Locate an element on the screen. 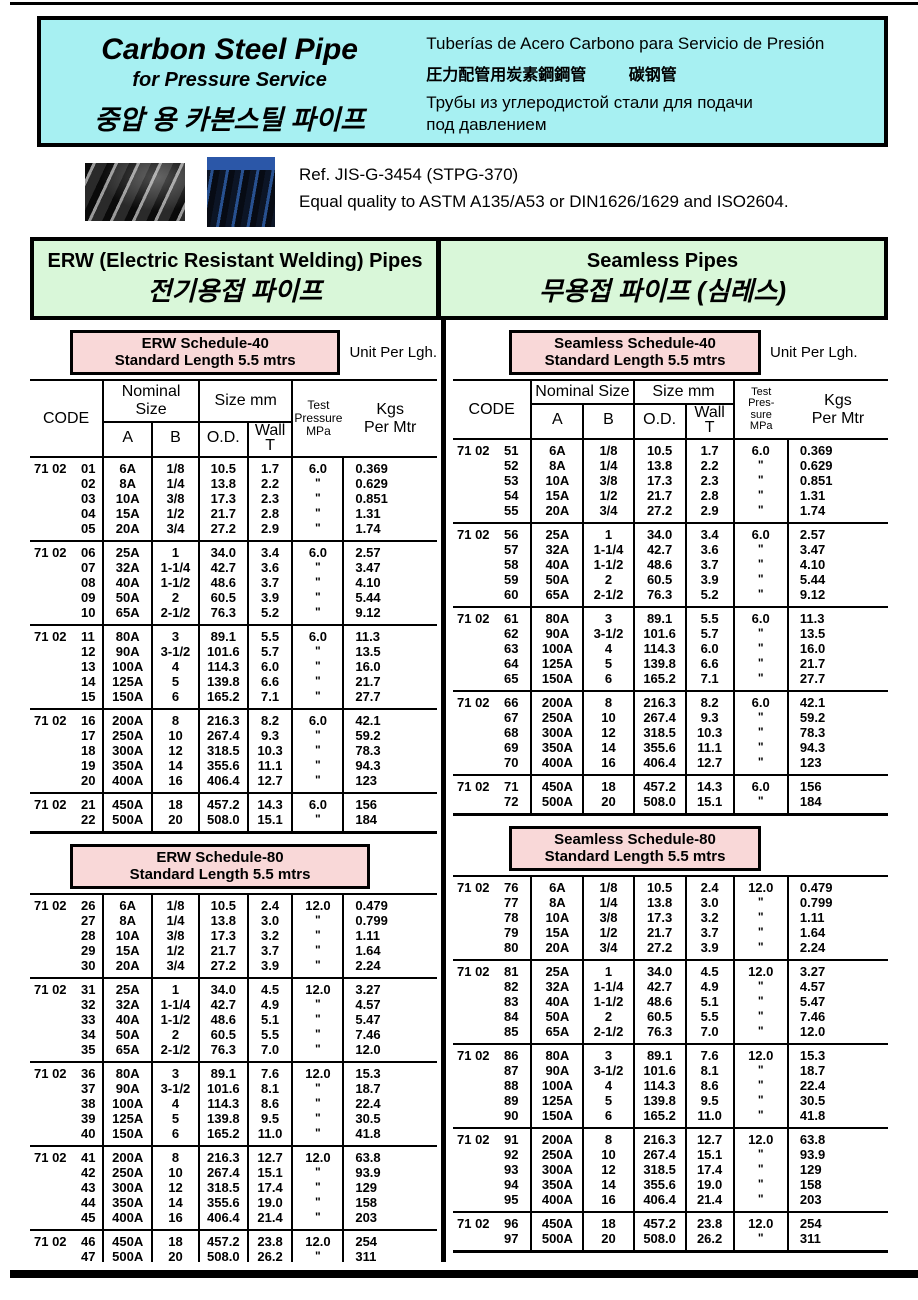 Image resolution: width=918 pixels, height=1300 pixels. table-row: 68 300A 12 318.5 10.3 " 78.3 is located at coordinates (670, 732).